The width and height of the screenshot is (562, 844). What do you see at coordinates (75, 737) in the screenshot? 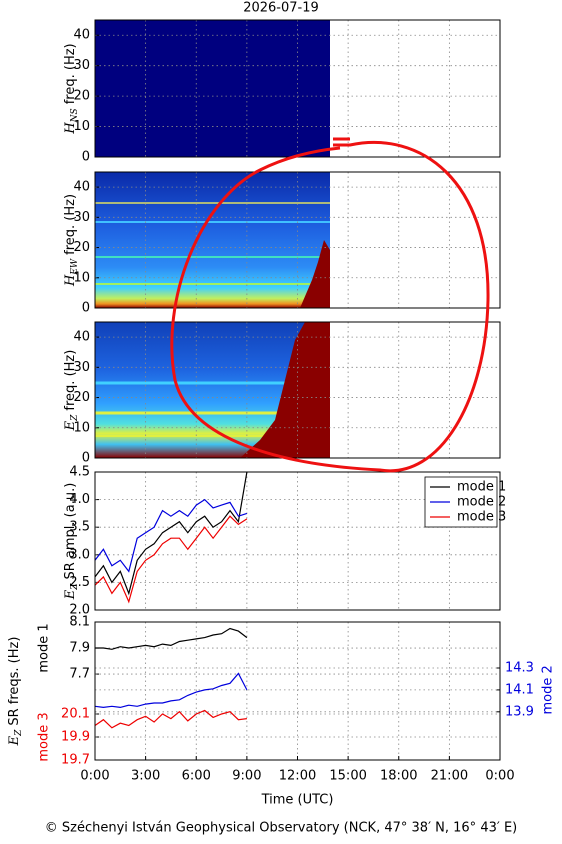
I see `y-tick-label: 19.9` at bounding box center [75, 737].